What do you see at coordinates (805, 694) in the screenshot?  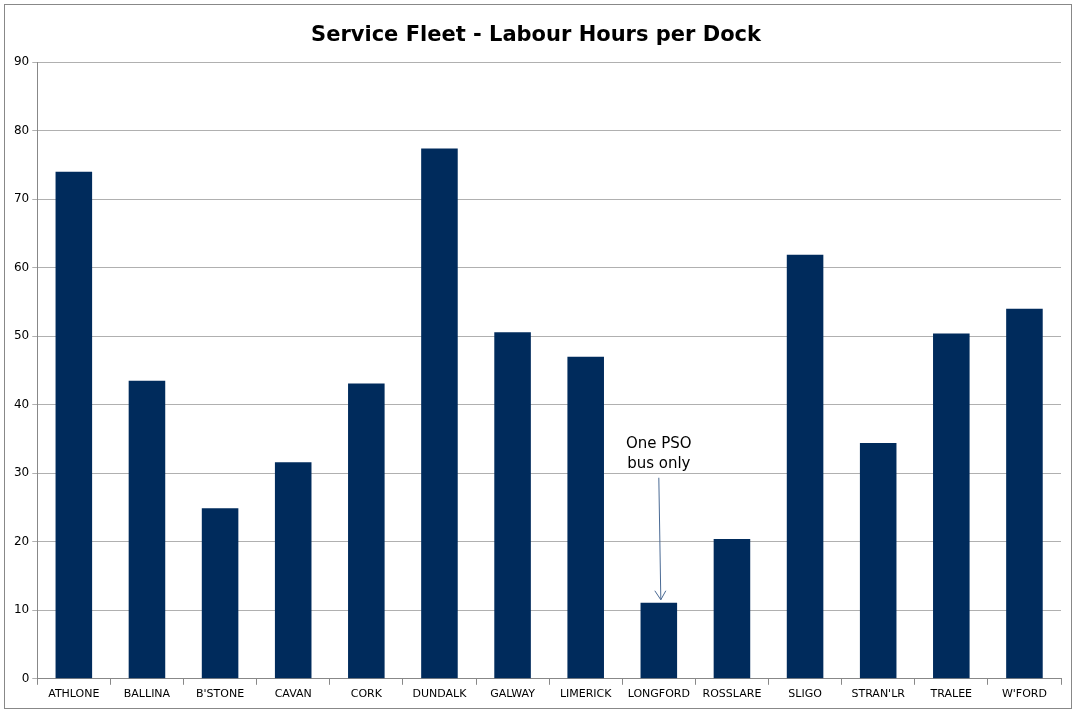 I see `x-tick-label: SLIGO` at bounding box center [805, 694].